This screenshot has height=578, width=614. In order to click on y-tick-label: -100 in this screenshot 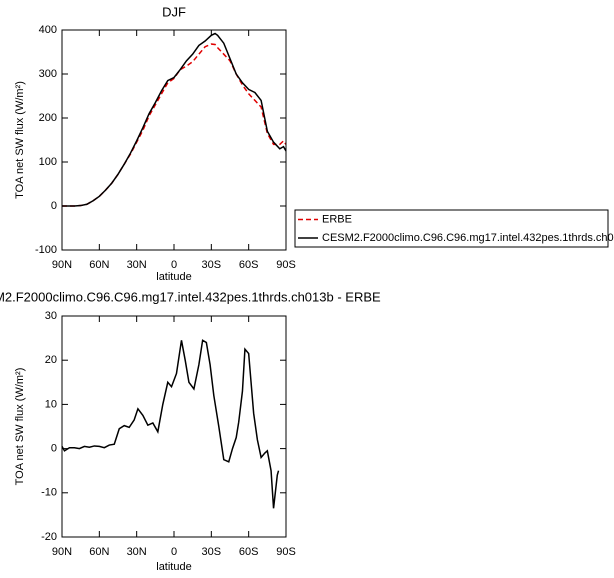, I will do `click(46, 250)`.